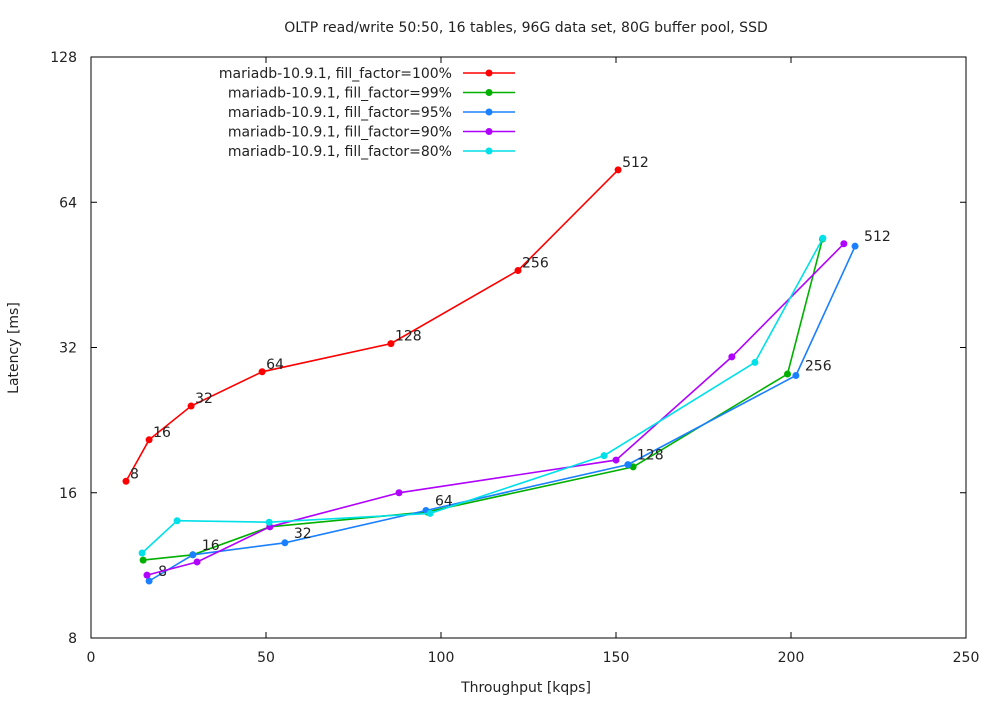  What do you see at coordinates (266, 658) in the screenshot?
I see `x-tick-label: 50` at bounding box center [266, 658].